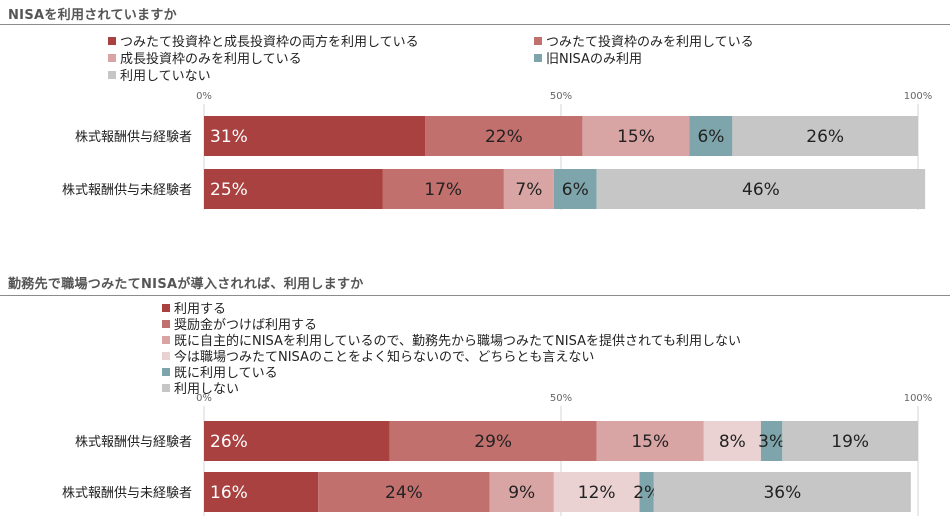 The height and width of the screenshot is (518, 950). I want to click on legend-label: 利用しない, so click(207, 389).